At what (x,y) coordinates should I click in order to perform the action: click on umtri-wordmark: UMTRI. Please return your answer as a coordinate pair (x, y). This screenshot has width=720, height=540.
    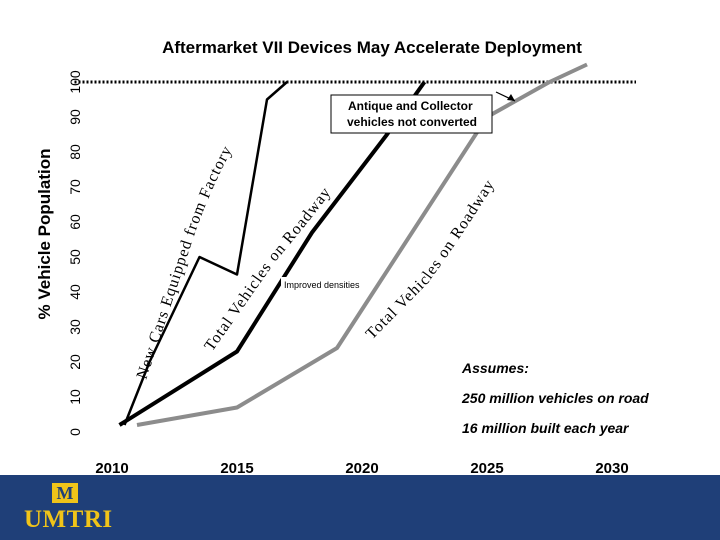
    Looking at the image, I should click on (68, 519).